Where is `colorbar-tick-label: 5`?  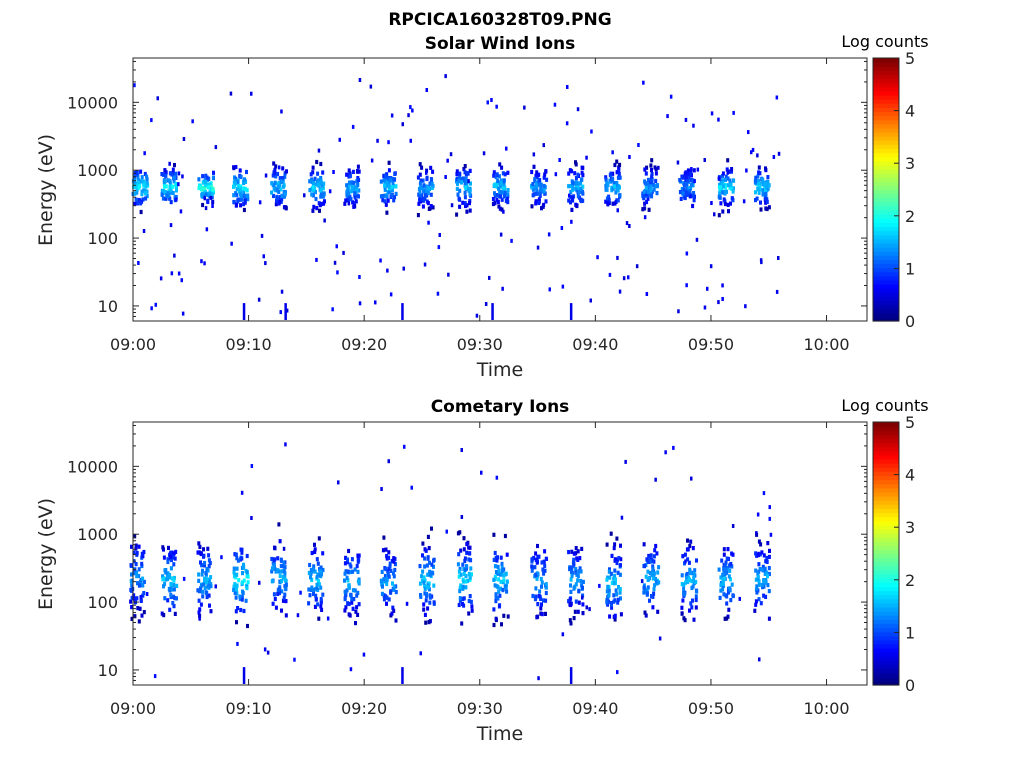 colorbar-tick-label: 5 is located at coordinates (910, 58).